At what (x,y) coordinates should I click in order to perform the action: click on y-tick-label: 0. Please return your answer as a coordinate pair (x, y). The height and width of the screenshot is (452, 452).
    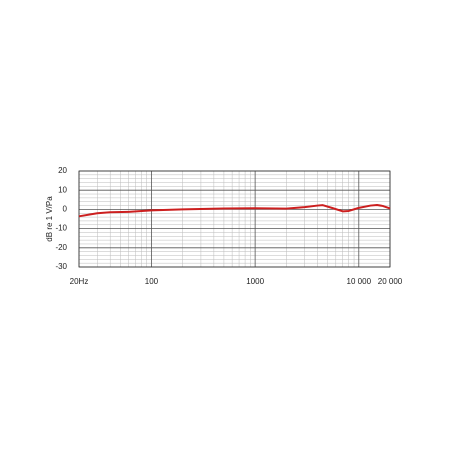
    Looking at the image, I should click on (65, 209).